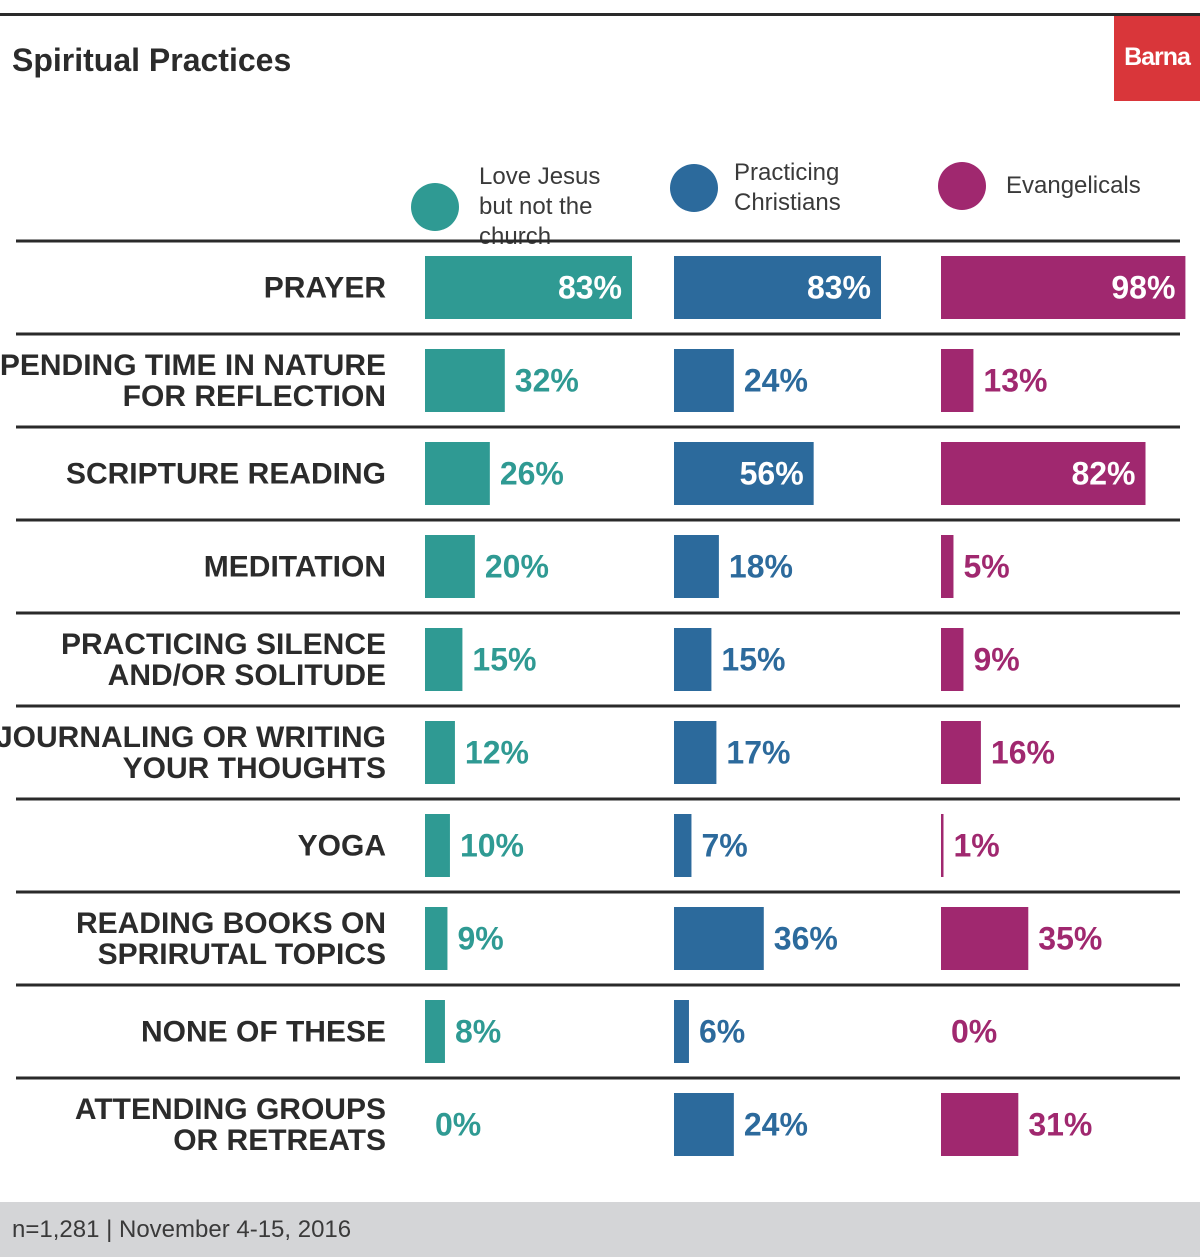 This screenshot has width=1200, height=1257. Describe the element at coordinates (532, 474) in the screenshot. I see `value-label-love-jesus-scripture-reading: 26%` at that location.